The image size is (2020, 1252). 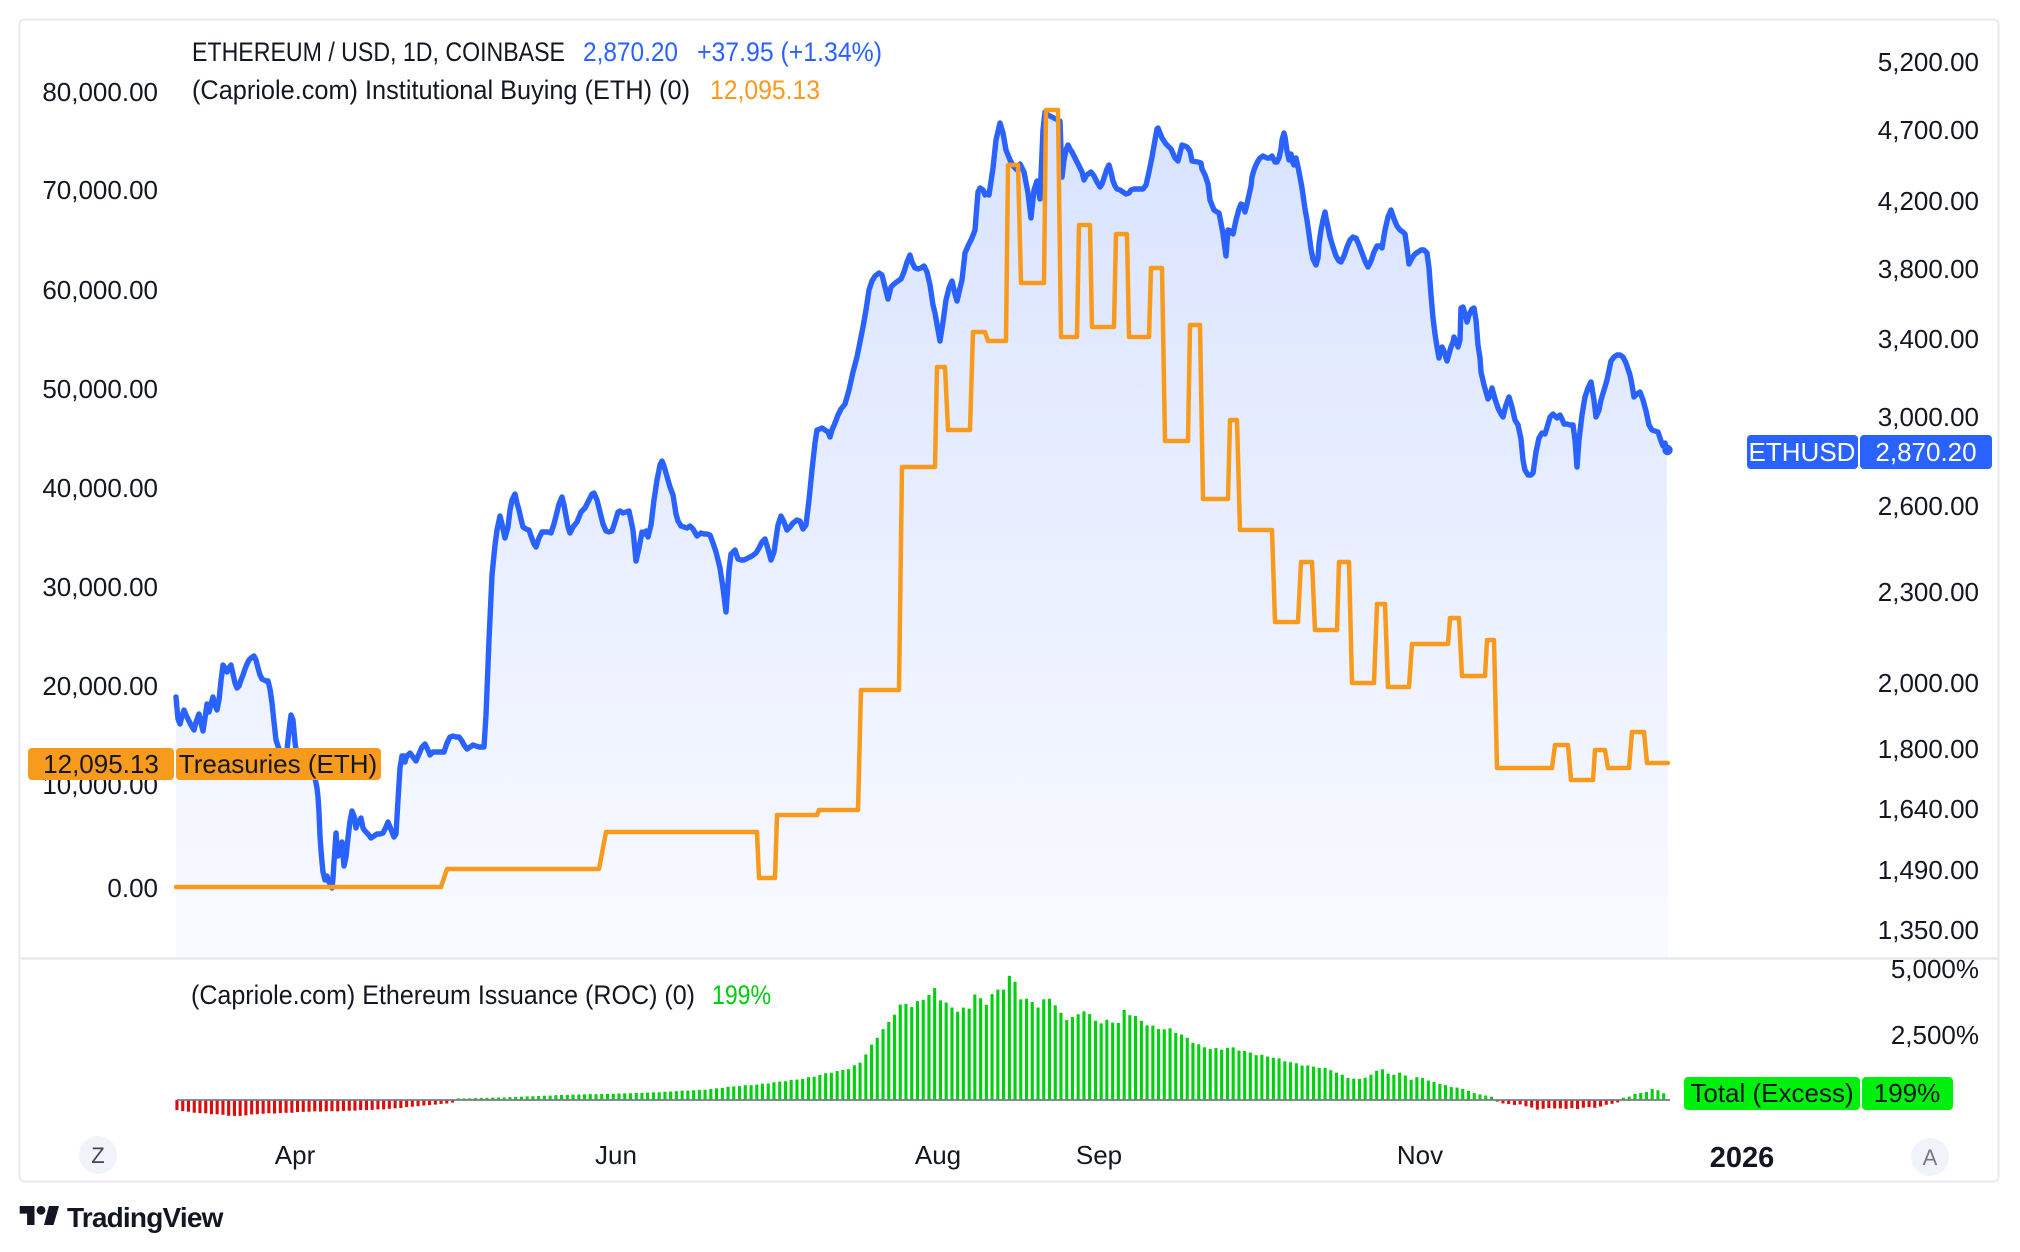 I want to click on svg-text: 80,000.00, so click(x=100, y=92).